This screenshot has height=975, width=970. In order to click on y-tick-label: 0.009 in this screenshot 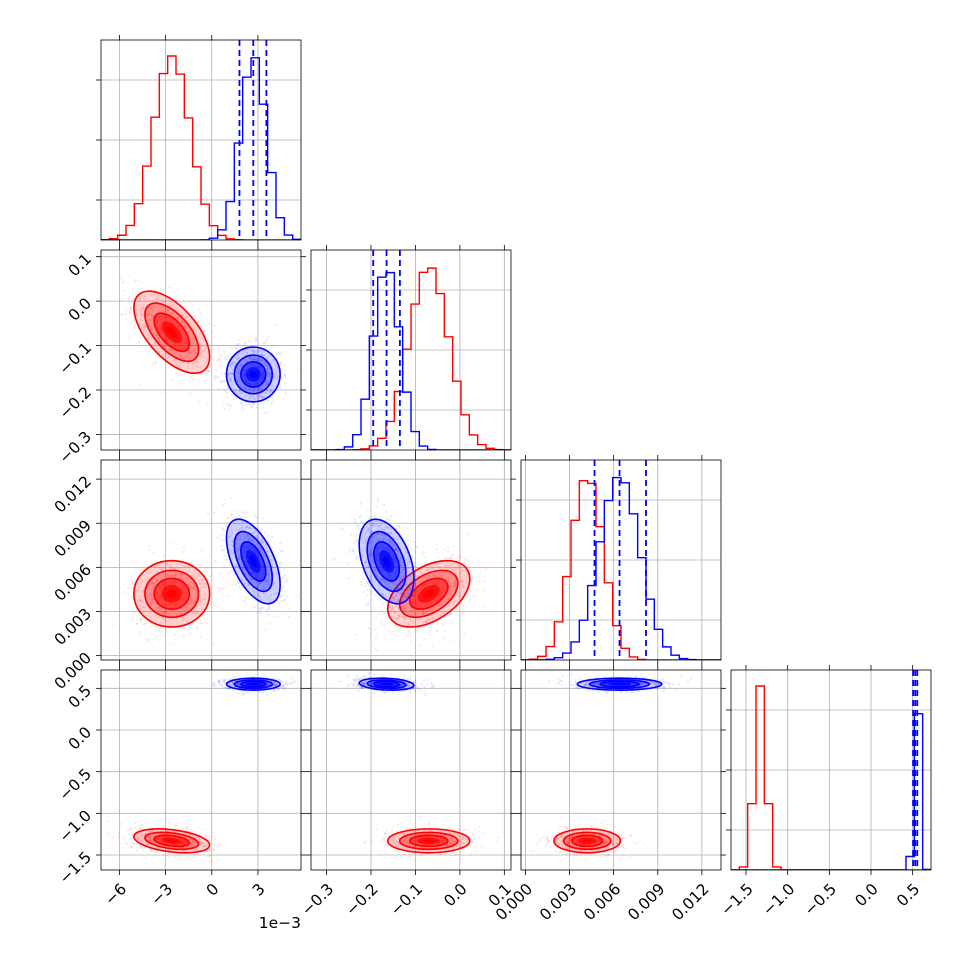, I will do `click(73, 539)`.